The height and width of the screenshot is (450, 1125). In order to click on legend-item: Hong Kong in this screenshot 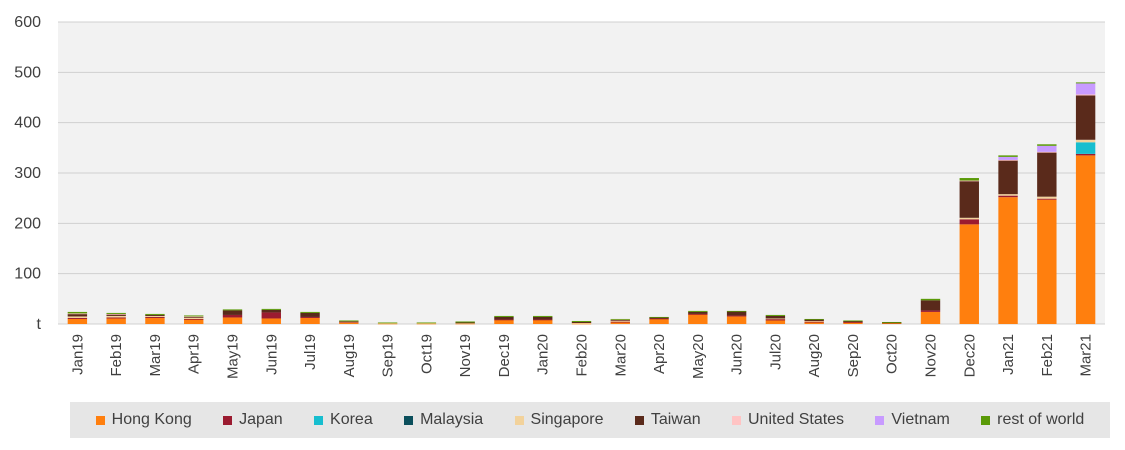, I will do `click(143, 420)`.